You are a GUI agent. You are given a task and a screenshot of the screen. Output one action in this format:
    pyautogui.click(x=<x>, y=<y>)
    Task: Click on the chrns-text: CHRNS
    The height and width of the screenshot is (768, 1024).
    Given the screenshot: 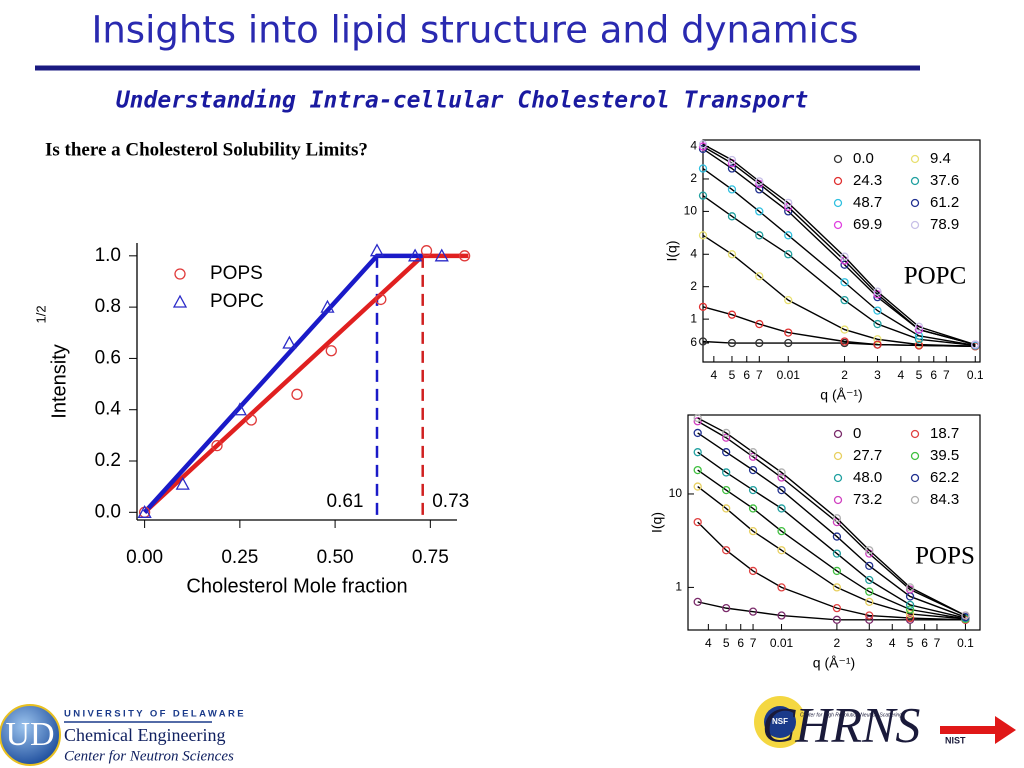 What is the action you would take?
    pyautogui.click(x=841, y=724)
    